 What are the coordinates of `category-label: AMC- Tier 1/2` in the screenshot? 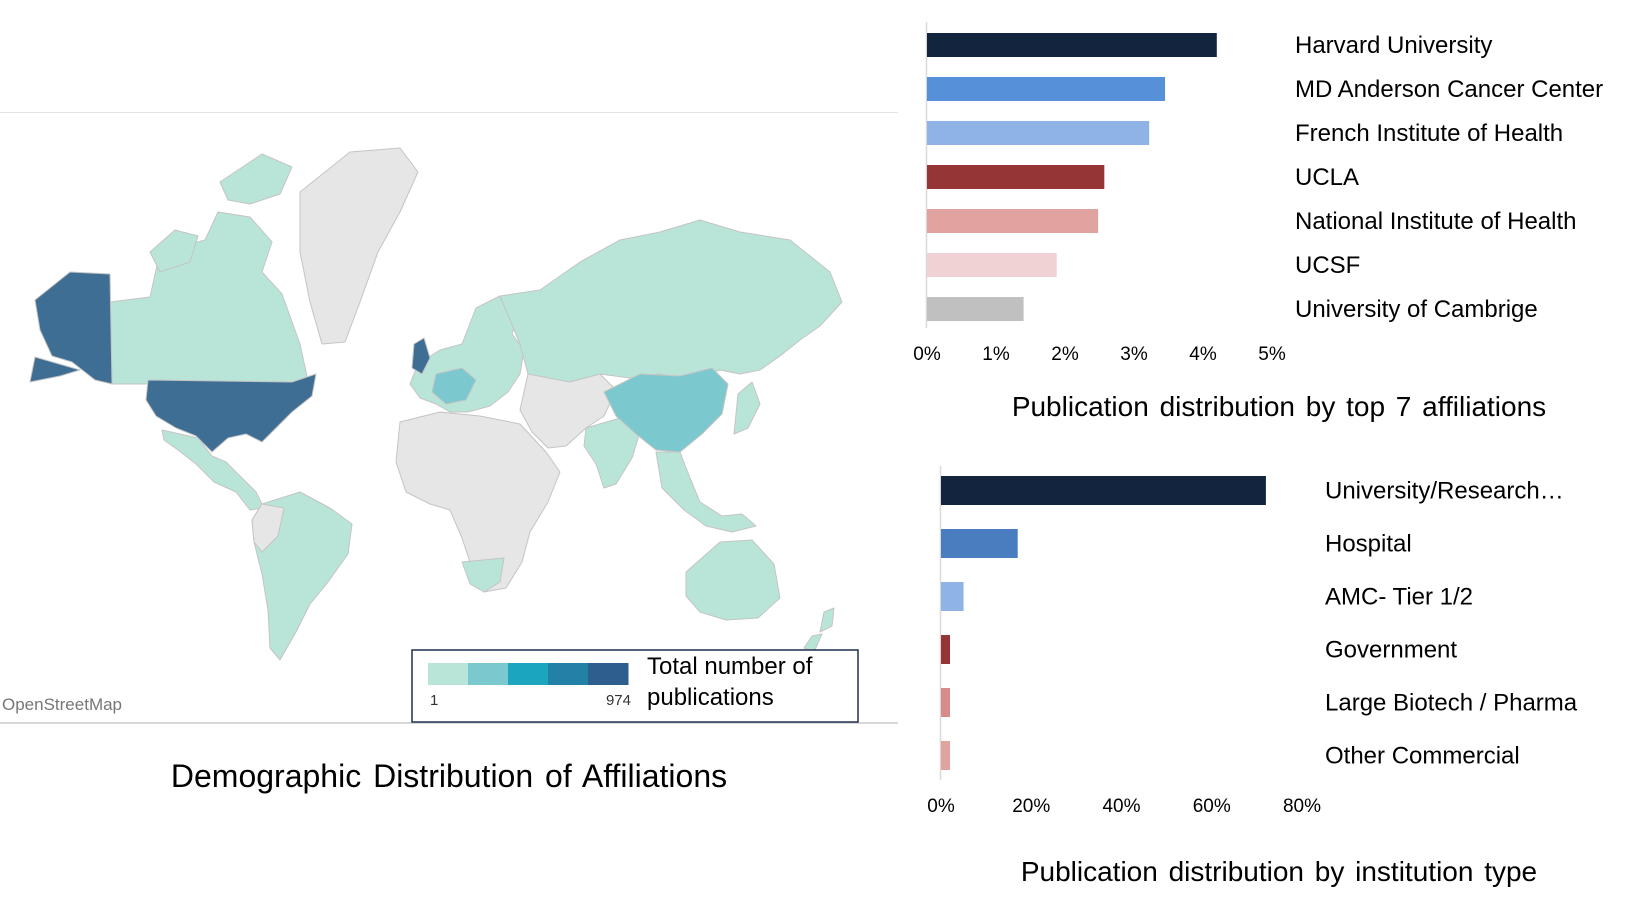 It's located at (1399, 597).